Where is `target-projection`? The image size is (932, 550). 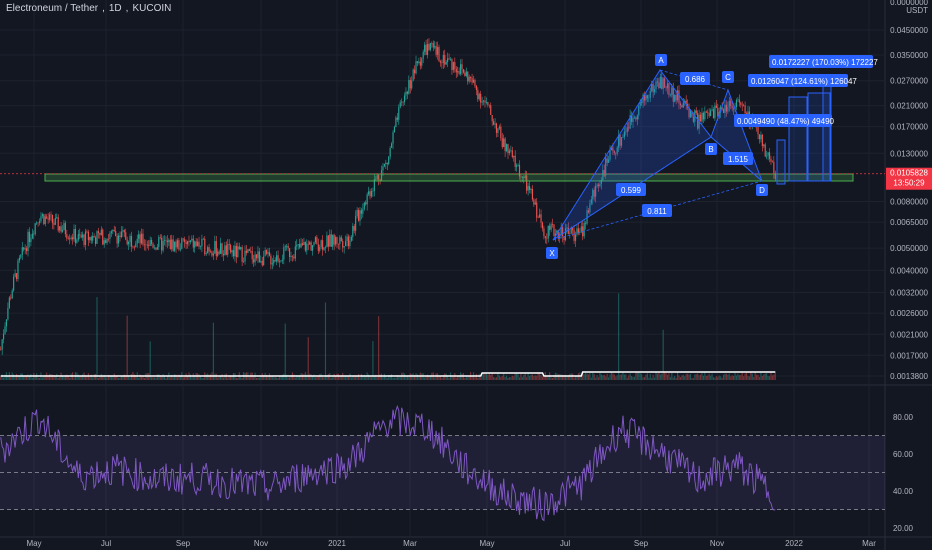 target-projection is located at coordinates (798, 139).